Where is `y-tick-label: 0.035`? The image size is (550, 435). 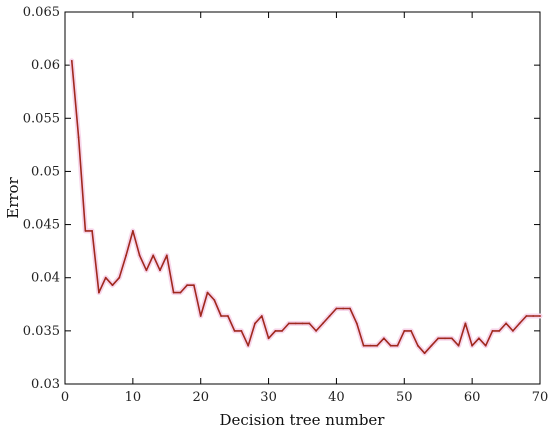 y-tick-label: 0.035 is located at coordinates (41, 331).